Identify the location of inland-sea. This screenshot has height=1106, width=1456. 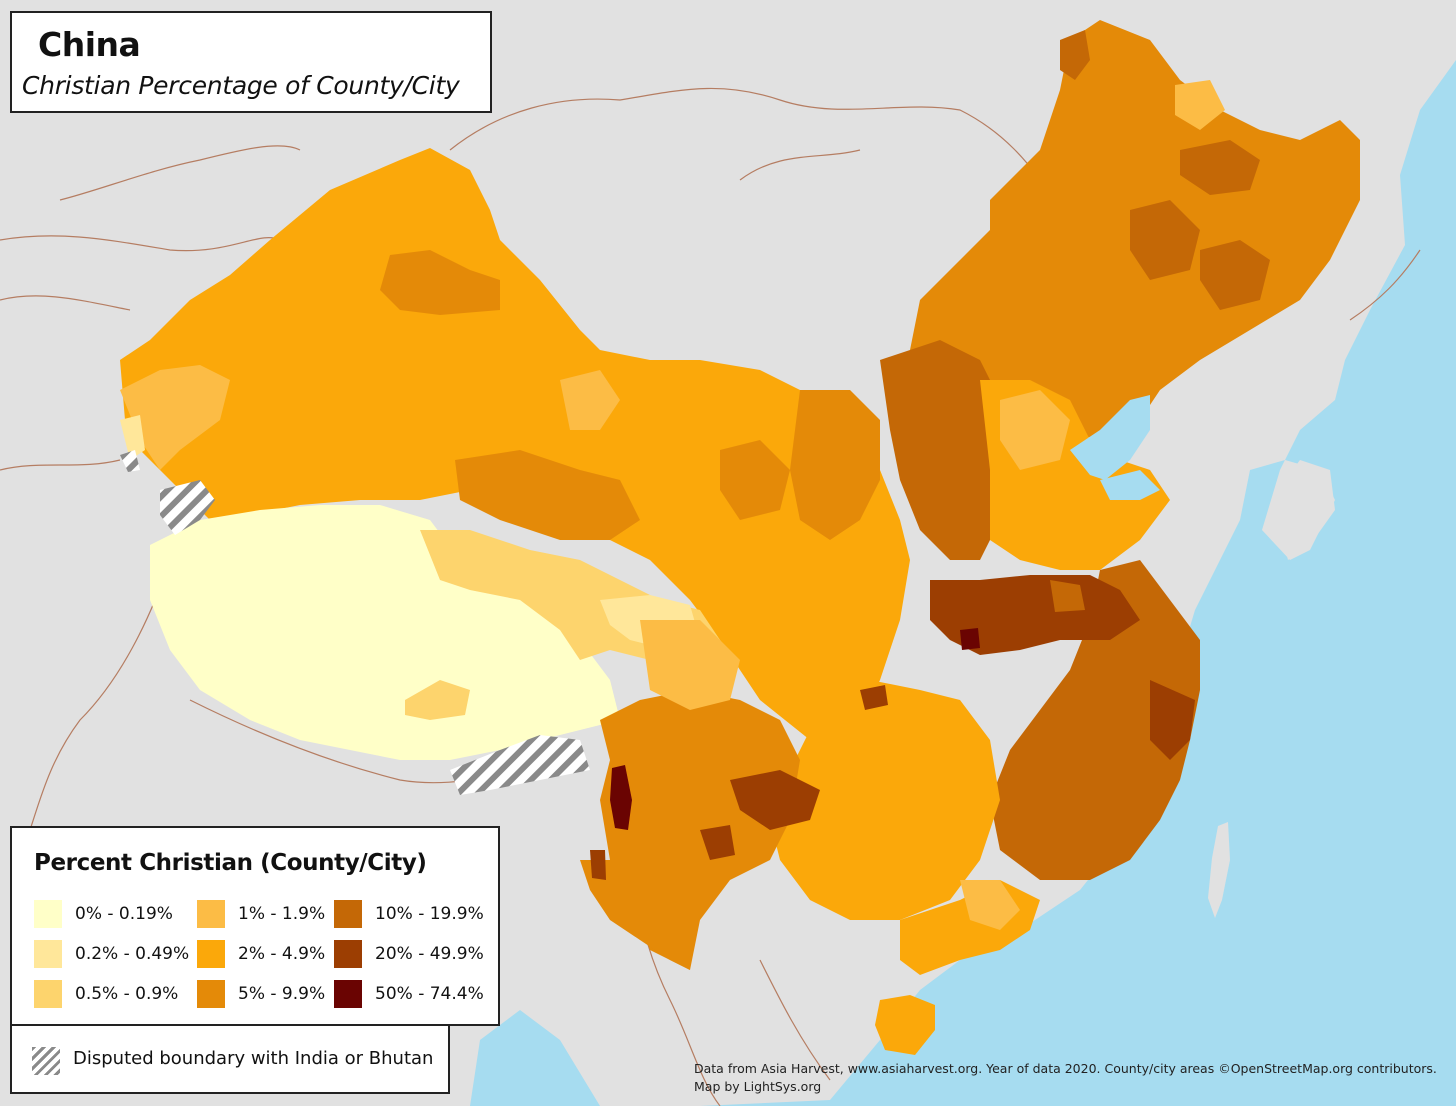
(1115, 447).